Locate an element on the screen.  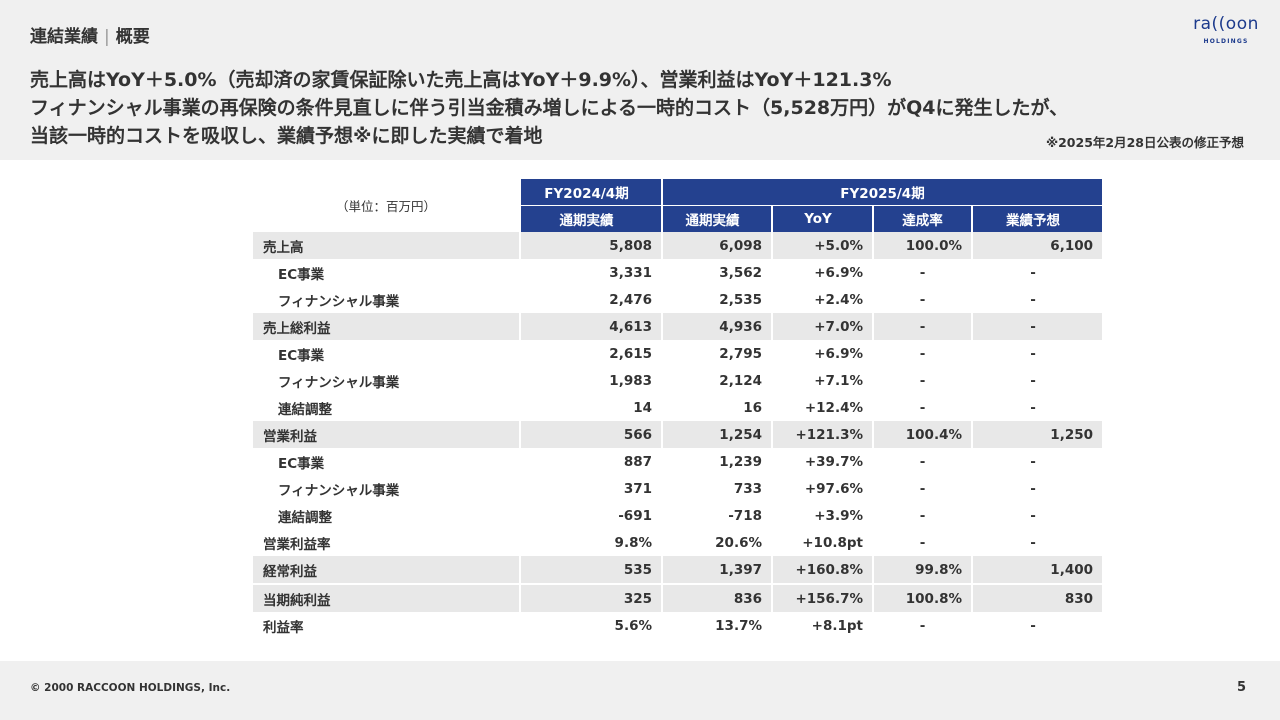
cell-prev: 5.6% is located at coordinates (633, 625).